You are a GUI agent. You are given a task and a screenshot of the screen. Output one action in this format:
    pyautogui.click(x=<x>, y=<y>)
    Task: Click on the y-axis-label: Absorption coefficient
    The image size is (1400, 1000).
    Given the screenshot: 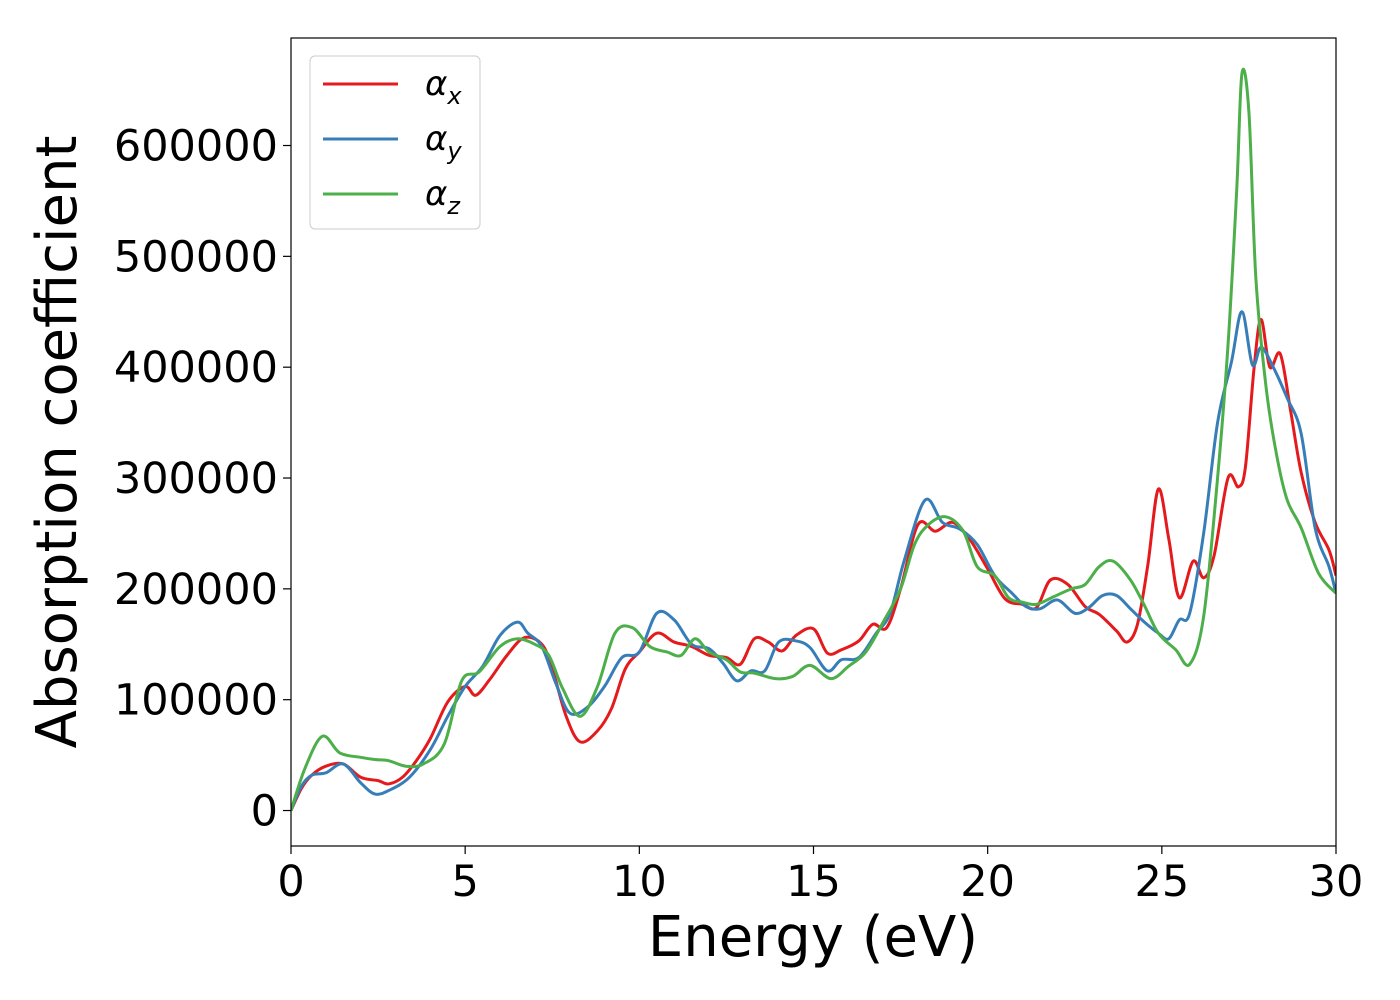 What is the action you would take?
    pyautogui.click(x=57, y=442)
    